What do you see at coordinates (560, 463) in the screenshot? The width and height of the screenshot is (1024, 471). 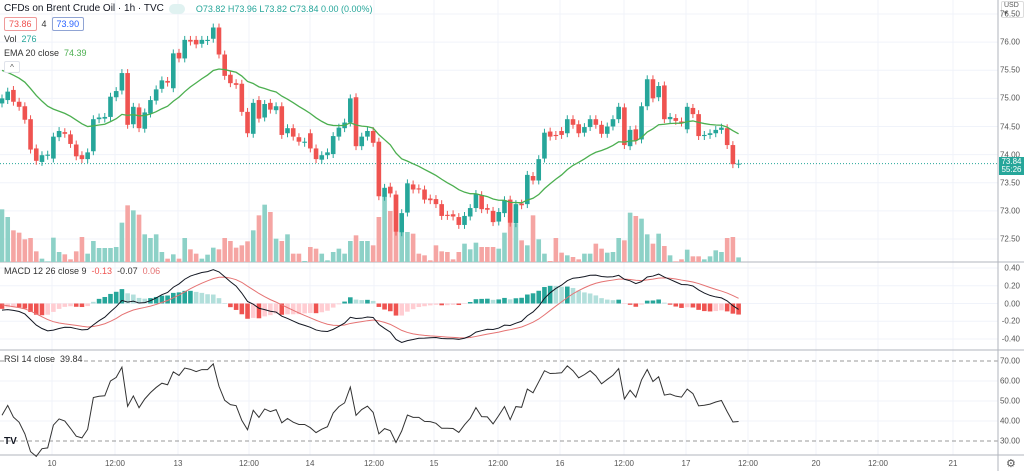 I see `time-axis-label: 16` at bounding box center [560, 463].